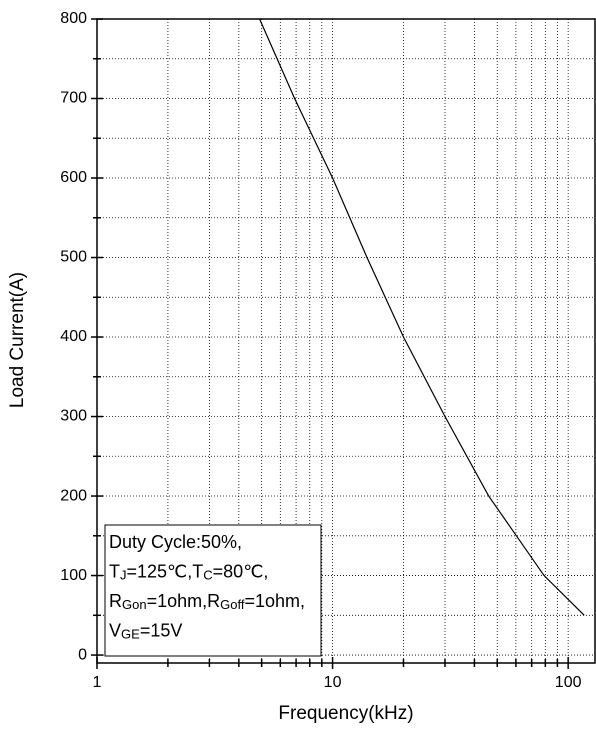  I want to click on y-tick-label: 400, so click(73, 336).